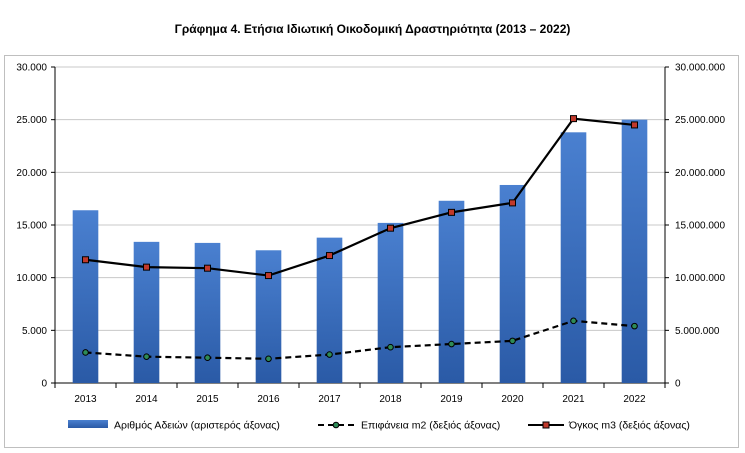 The width and height of the screenshot is (745, 453). I want to click on point-2-2022, so click(634, 125).